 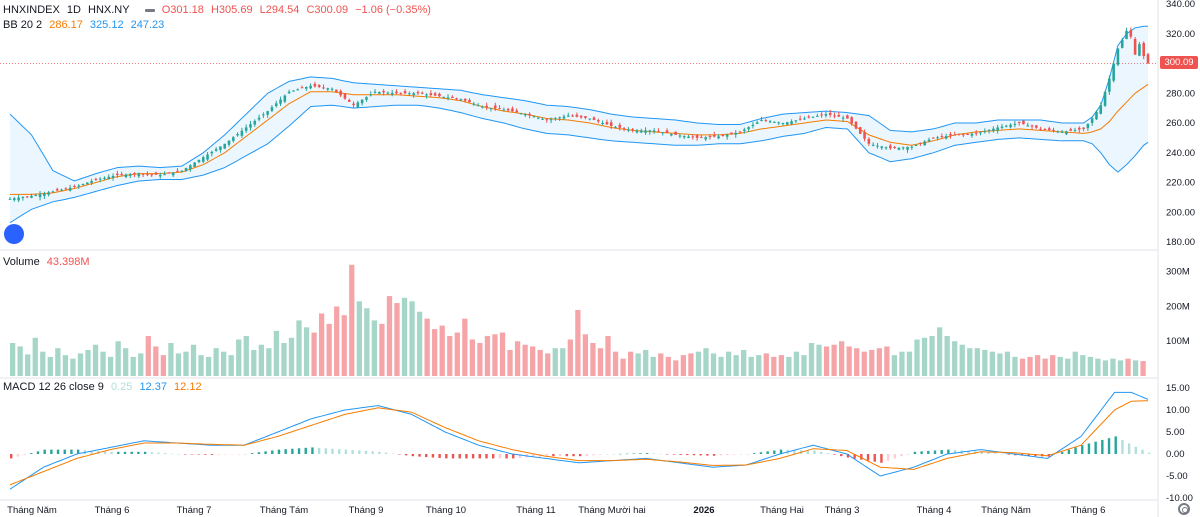 I want to click on volume-legend: Volume 43.398M, so click(x=48, y=262).